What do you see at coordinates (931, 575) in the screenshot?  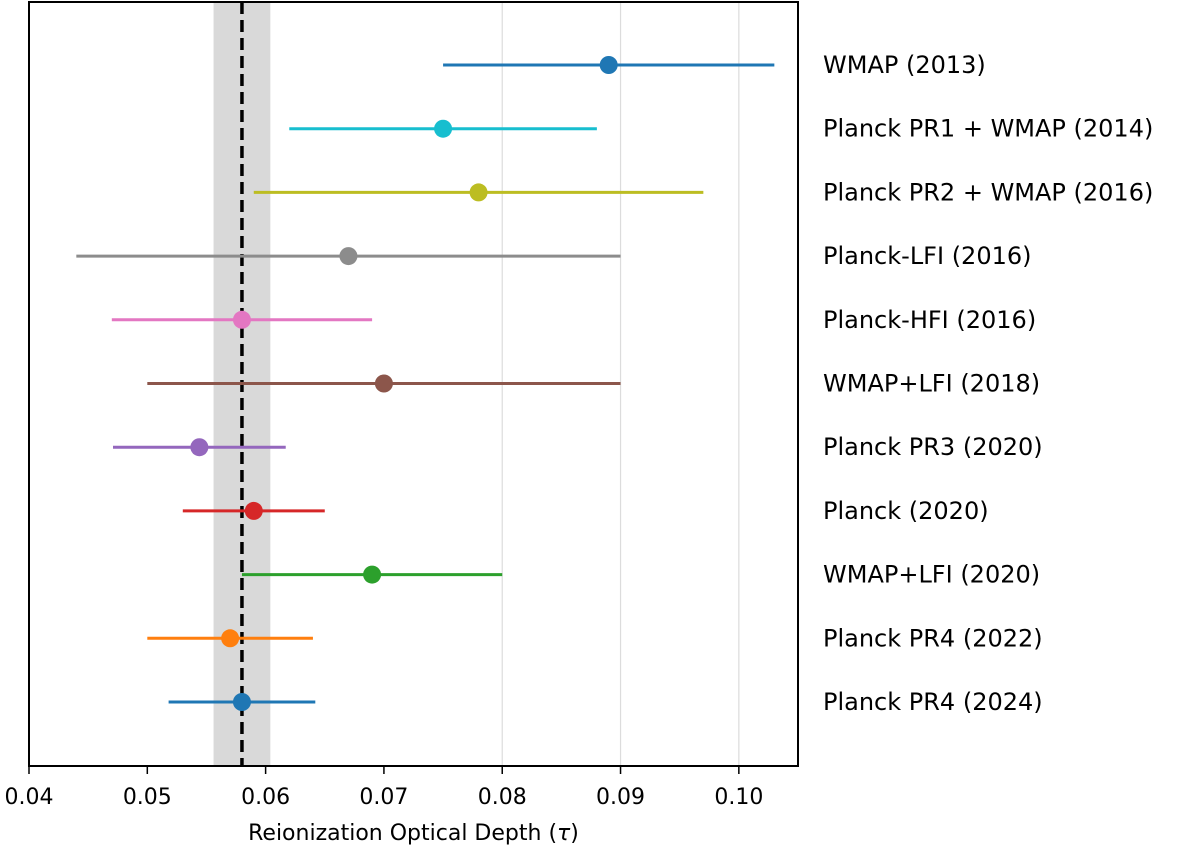 I see `row-label-8: WMAP+LFI (2020)` at bounding box center [931, 575].